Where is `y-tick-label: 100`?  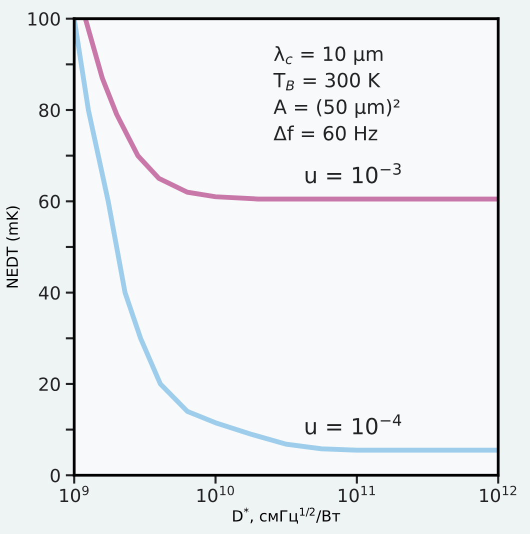
y-tick-label: 100 is located at coordinates (44, 19).